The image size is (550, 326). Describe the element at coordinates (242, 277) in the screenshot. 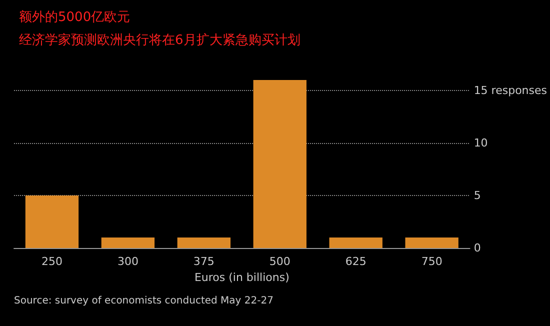

I see `x-axis-title: Euros (in billions)` at that location.